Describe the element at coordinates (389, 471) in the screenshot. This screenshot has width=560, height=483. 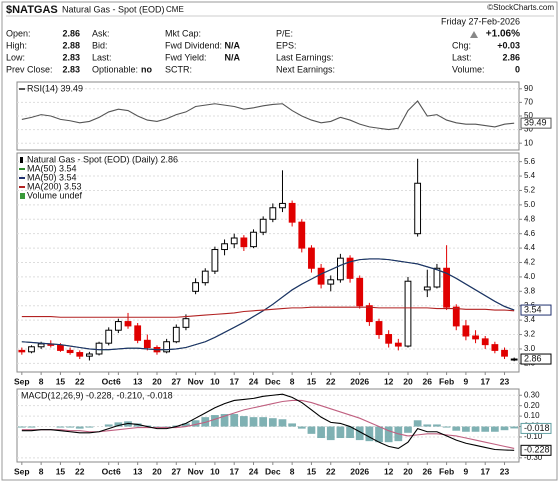
I see `x-tick-label: 12` at that location.